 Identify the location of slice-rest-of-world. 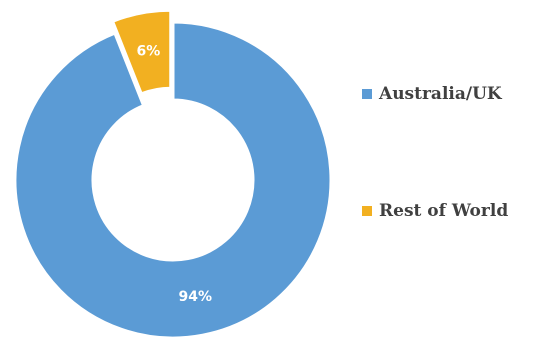
(141, 52).